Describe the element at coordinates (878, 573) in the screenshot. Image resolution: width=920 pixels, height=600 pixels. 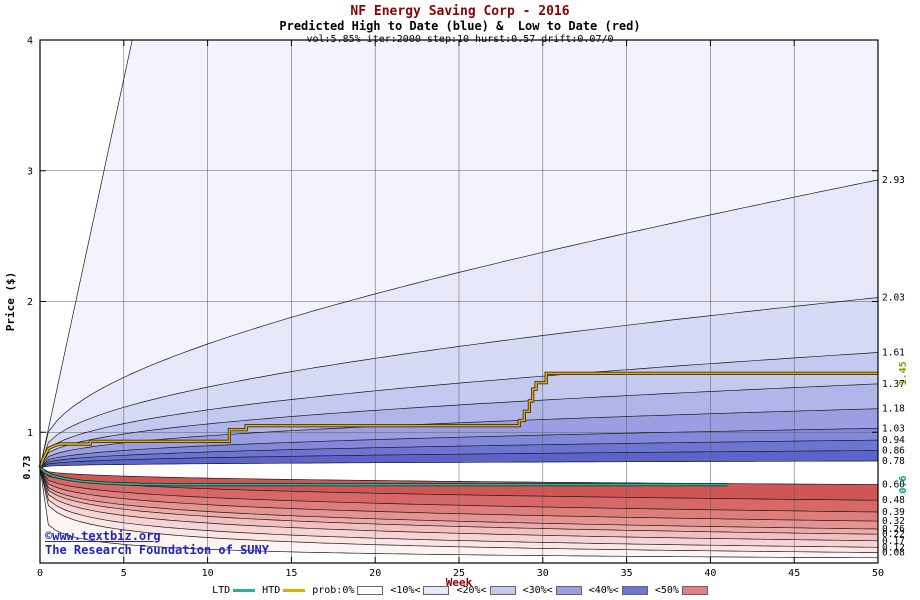
I see `x-tick-label: 50` at that location.